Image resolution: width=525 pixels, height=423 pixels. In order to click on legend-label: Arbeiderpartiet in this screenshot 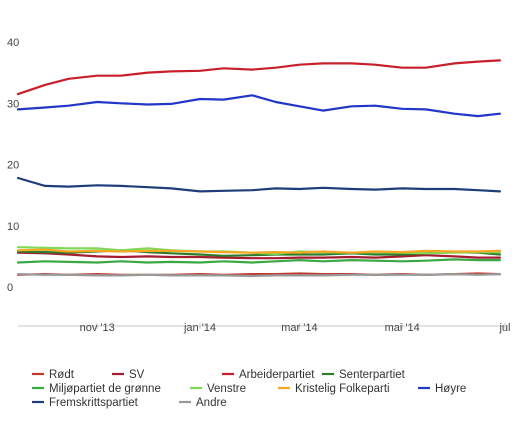, I will do `click(277, 375)`.